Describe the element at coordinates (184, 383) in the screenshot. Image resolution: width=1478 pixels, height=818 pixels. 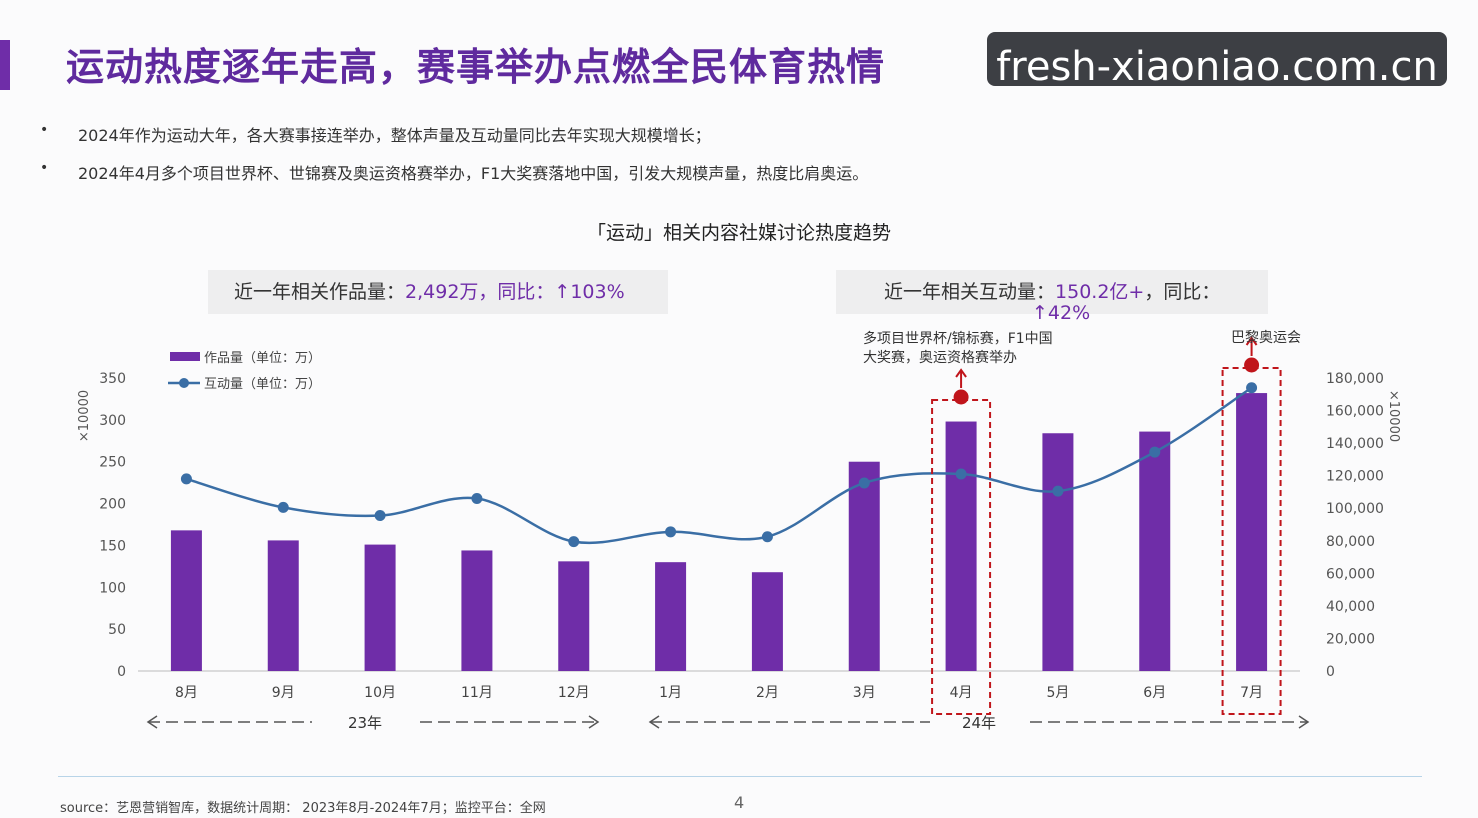
I see `legend-line-marker` at that location.